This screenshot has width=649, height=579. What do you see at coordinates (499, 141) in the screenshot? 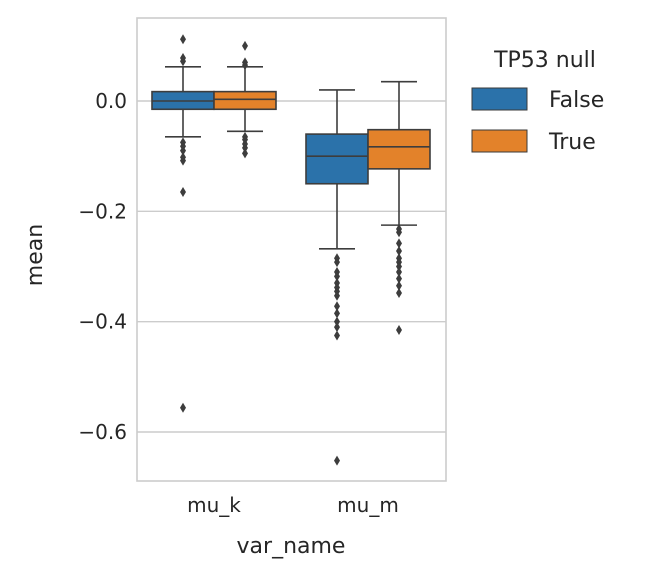
I see `legend-swatch-true` at bounding box center [499, 141].